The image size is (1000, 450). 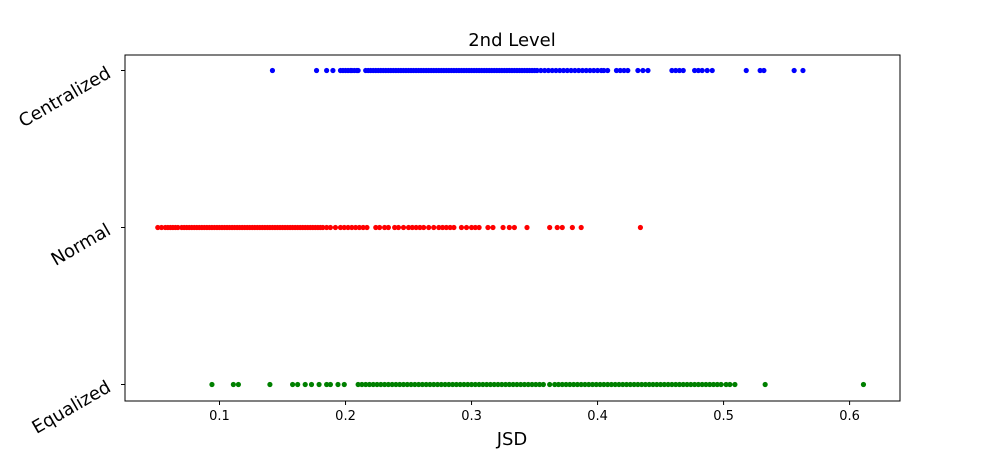 I want to click on y-category-label-centralized: Centralized, so click(x=64, y=97).